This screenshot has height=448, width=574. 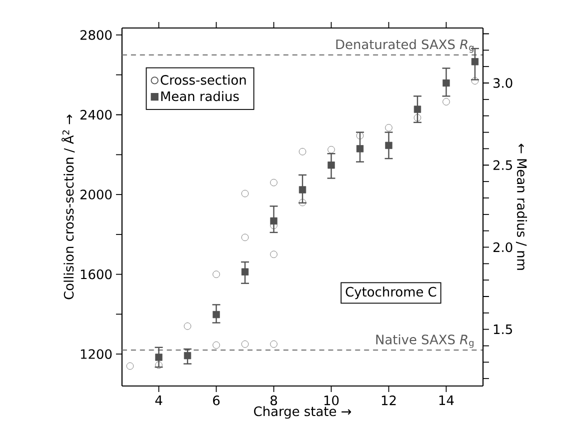 What do you see at coordinates (503, 329) in the screenshot?
I see `y2-tick-label: 1.5` at bounding box center [503, 329].